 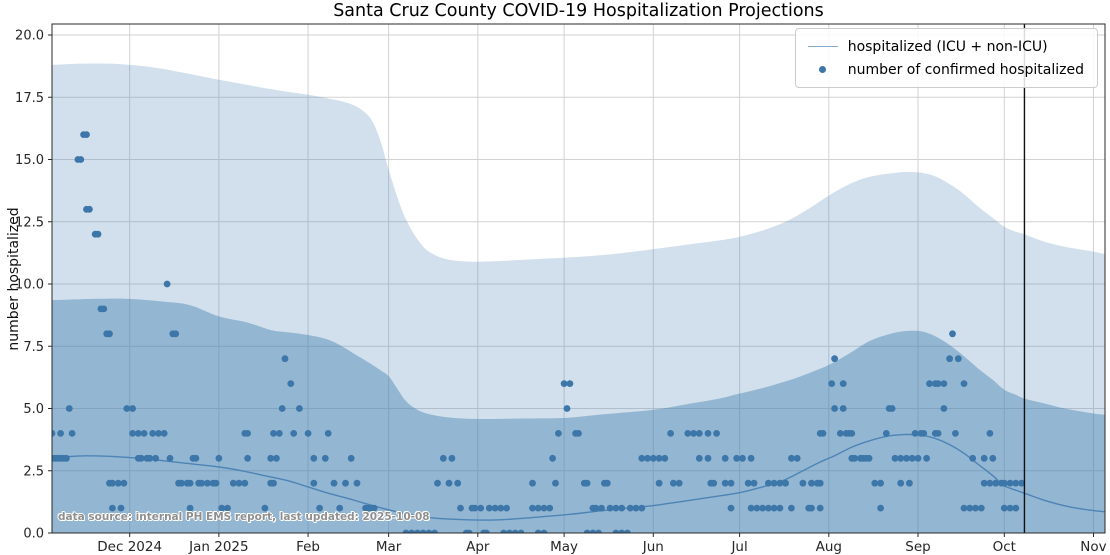 What do you see at coordinates (965, 69) in the screenshot?
I see `legend-dot-label: number of confirmed hospitalized` at bounding box center [965, 69].